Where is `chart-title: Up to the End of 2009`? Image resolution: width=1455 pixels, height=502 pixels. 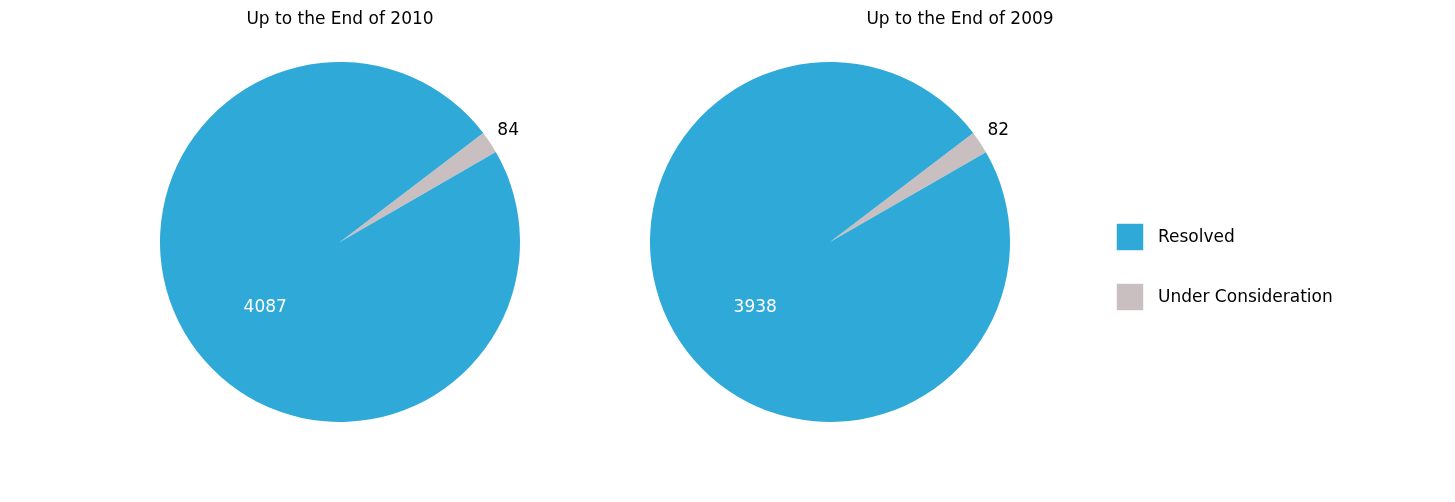 chart-title: Up to the End of 2009 is located at coordinates (960, 18).